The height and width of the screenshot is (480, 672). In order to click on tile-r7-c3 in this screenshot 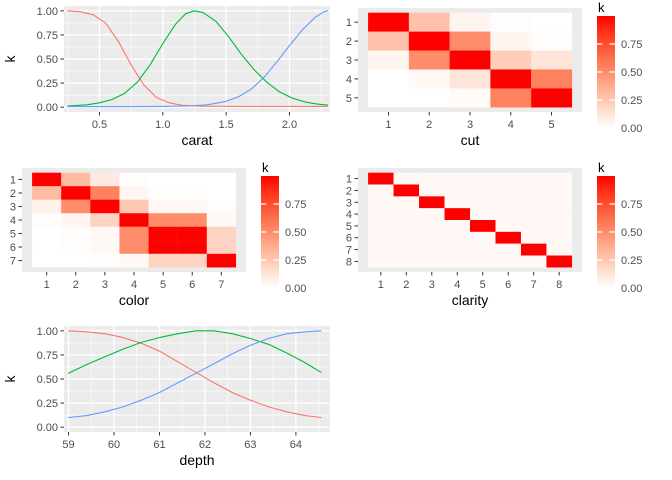, I will do `click(432, 249)`.